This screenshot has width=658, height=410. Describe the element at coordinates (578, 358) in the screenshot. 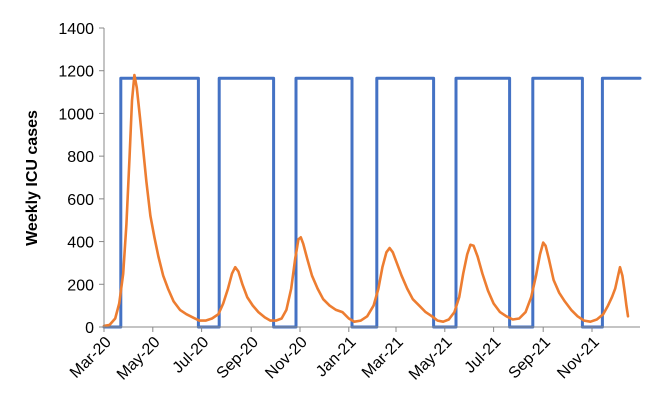

I see `x-tick-label: Nov-21` at that location.